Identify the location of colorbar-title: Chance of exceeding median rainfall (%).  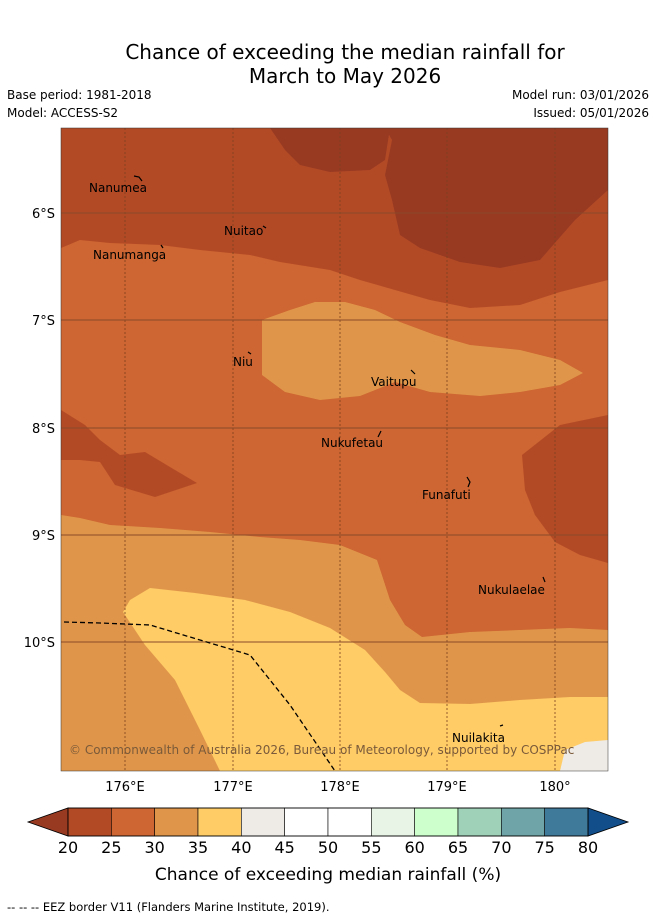
(328, 875).